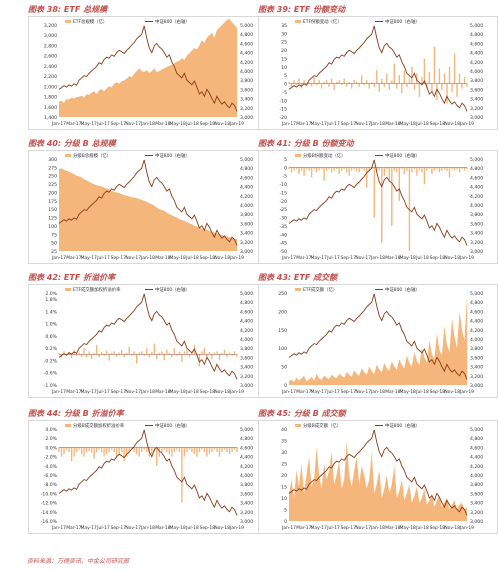 This screenshot has width=499, height=571. What do you see at coordinates (476, 349) in the screenshot?
I see `right-tick-label: 3,800` at bounding box center [476, 349].